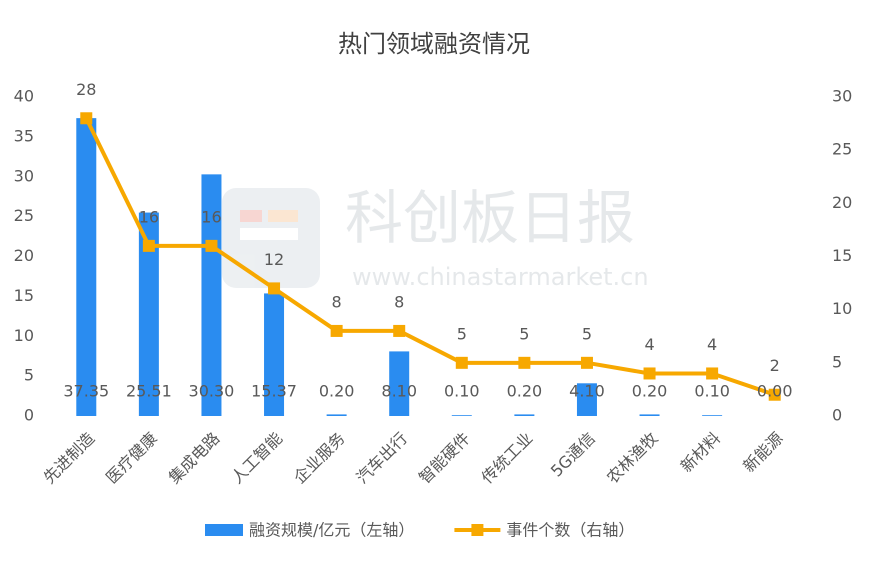  What do you see at coordinates (842, 255) in the screenshot?
I see `y2-tick-label: 15` at bounding box center [842, 255].